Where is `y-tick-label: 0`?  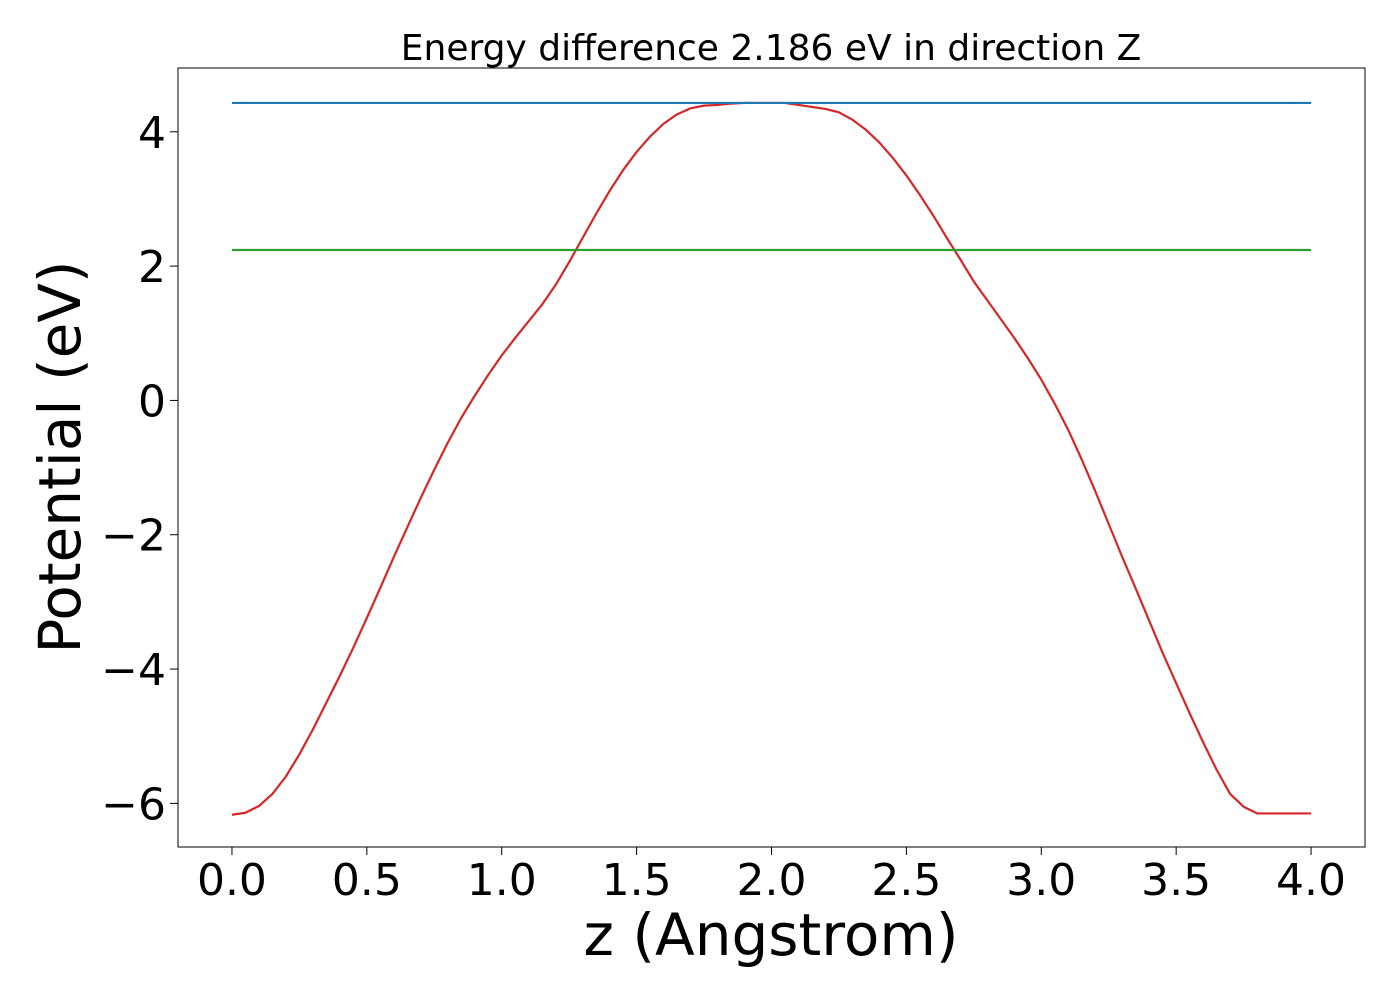 y-tick-label: 0 is located at coordinates (152, 401).